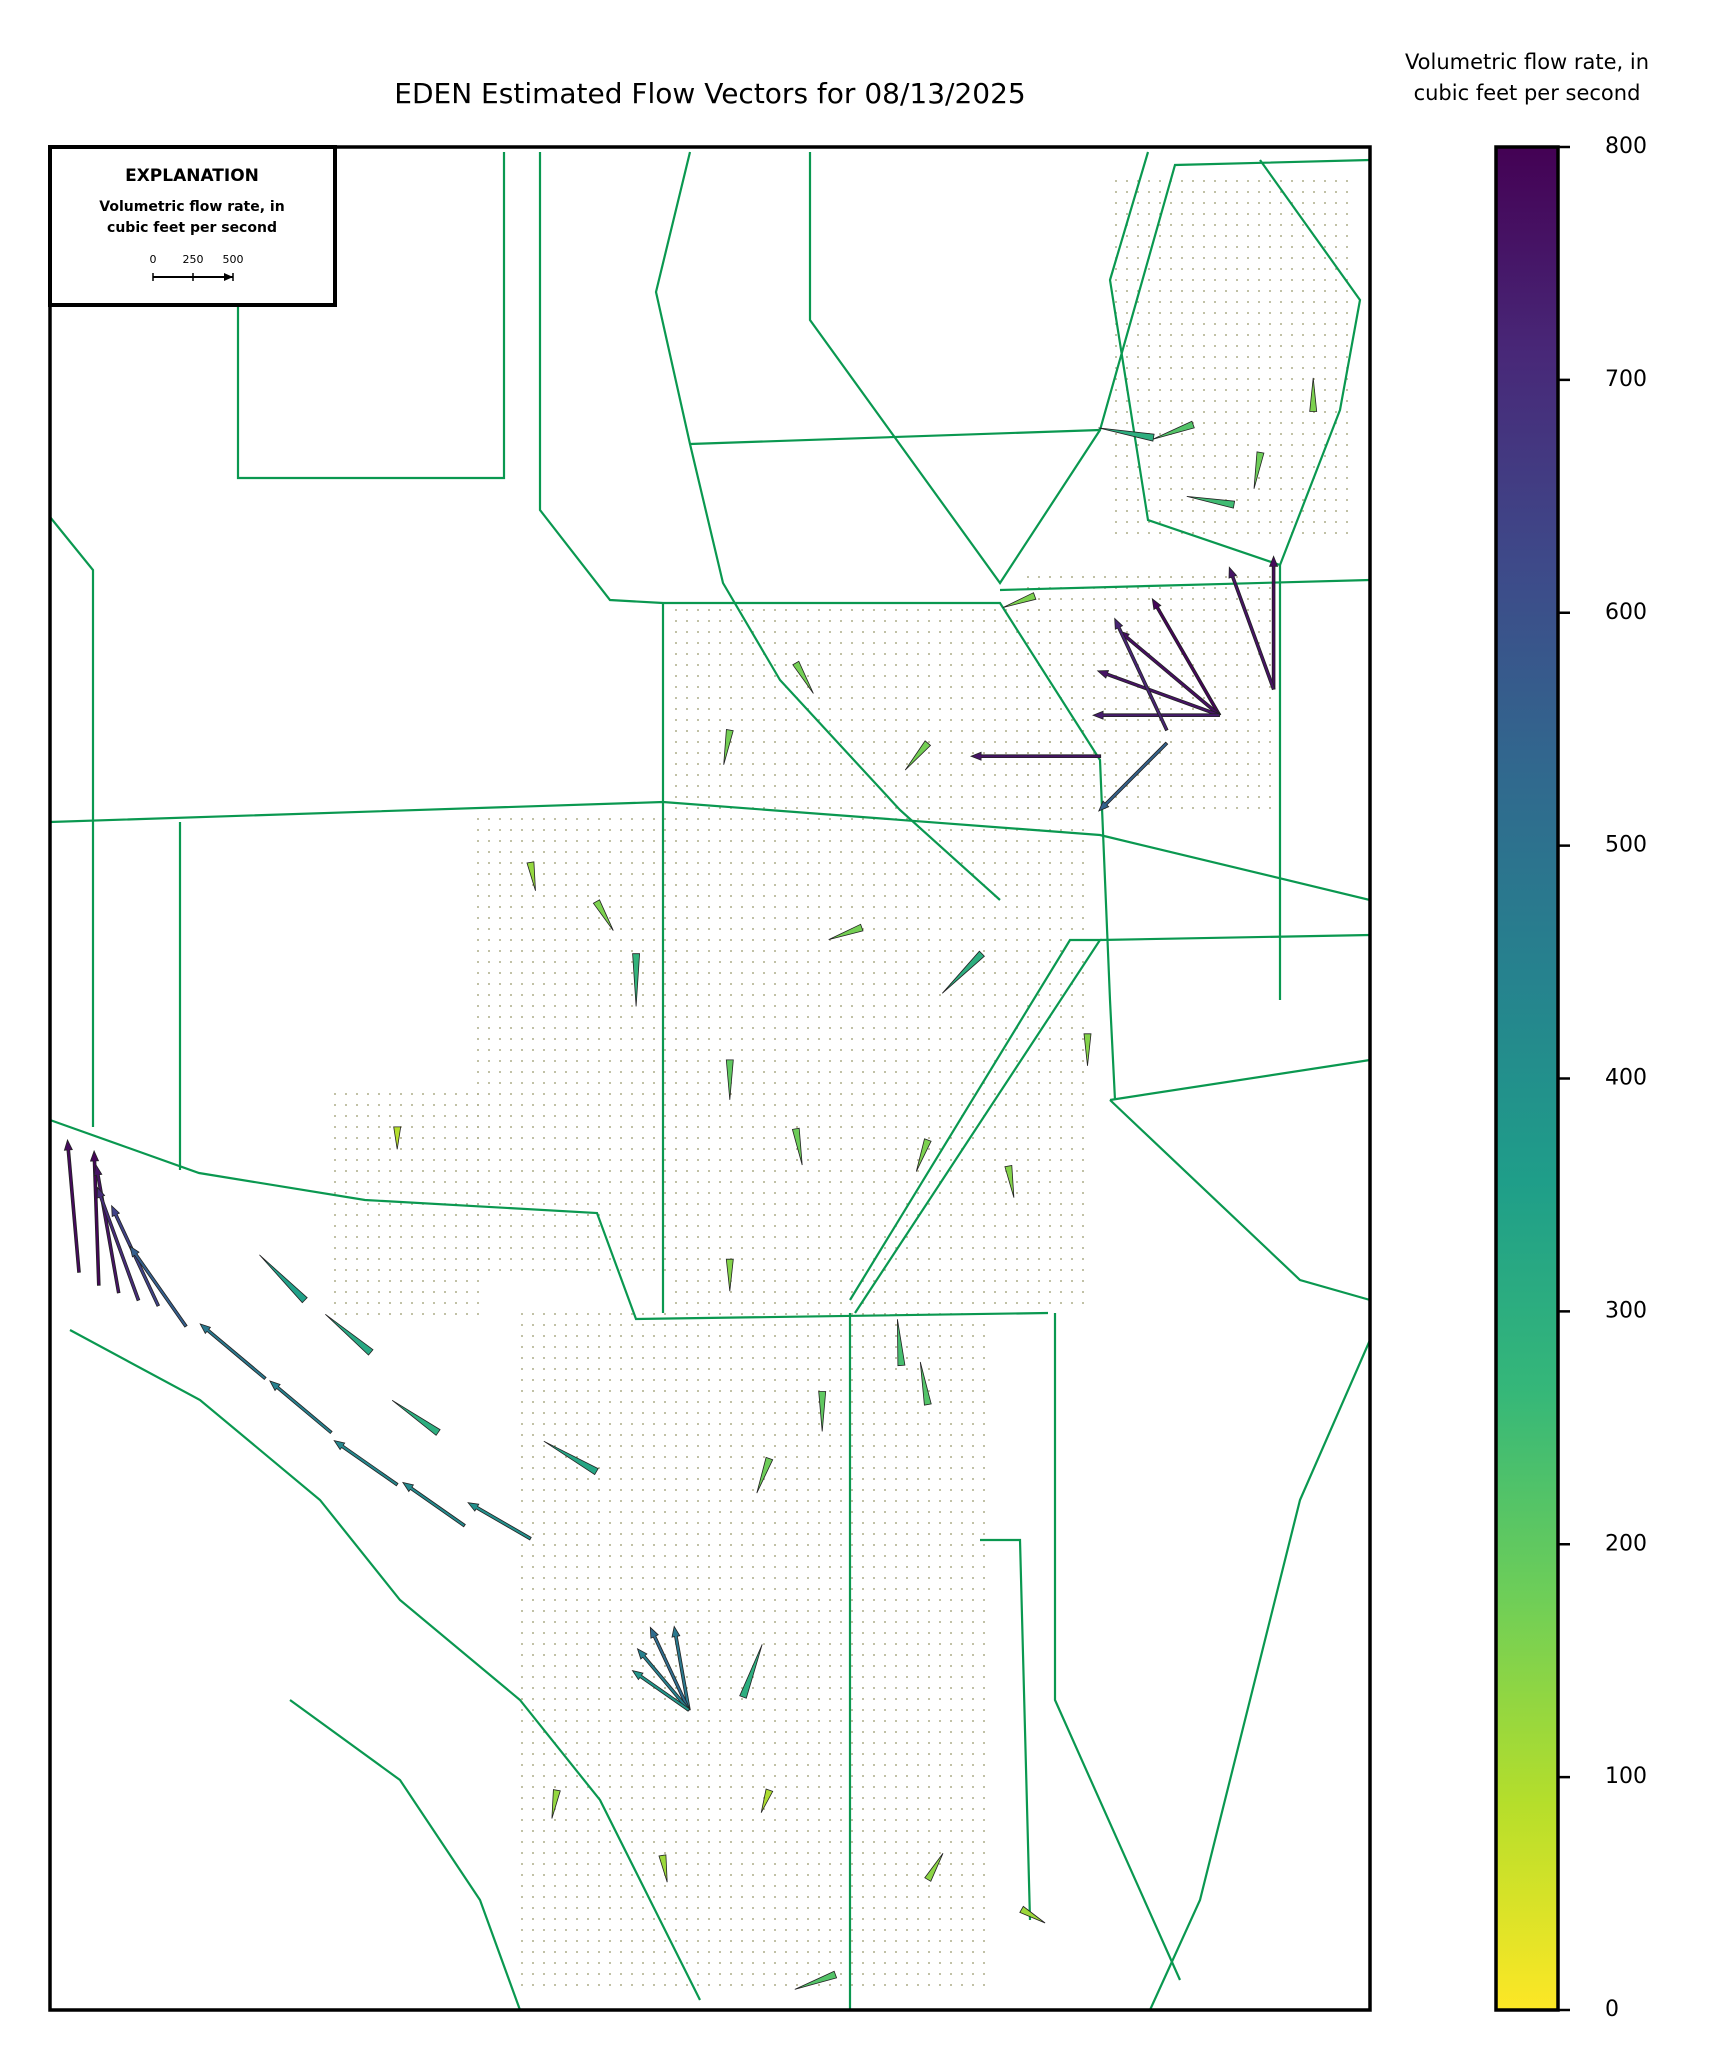  I want to click on colorbar-tick-label: 800, so click(1626, 146).